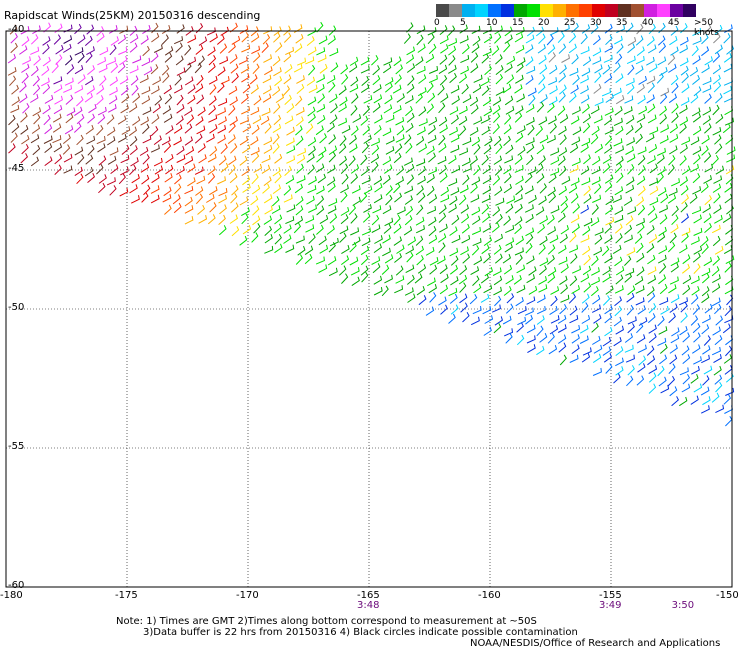 This screenshot has height=650, width=740. What do you see at coordinates (650, 10) in the screenshot?
I see `legend-swatch` at bounding box center [650, 10].